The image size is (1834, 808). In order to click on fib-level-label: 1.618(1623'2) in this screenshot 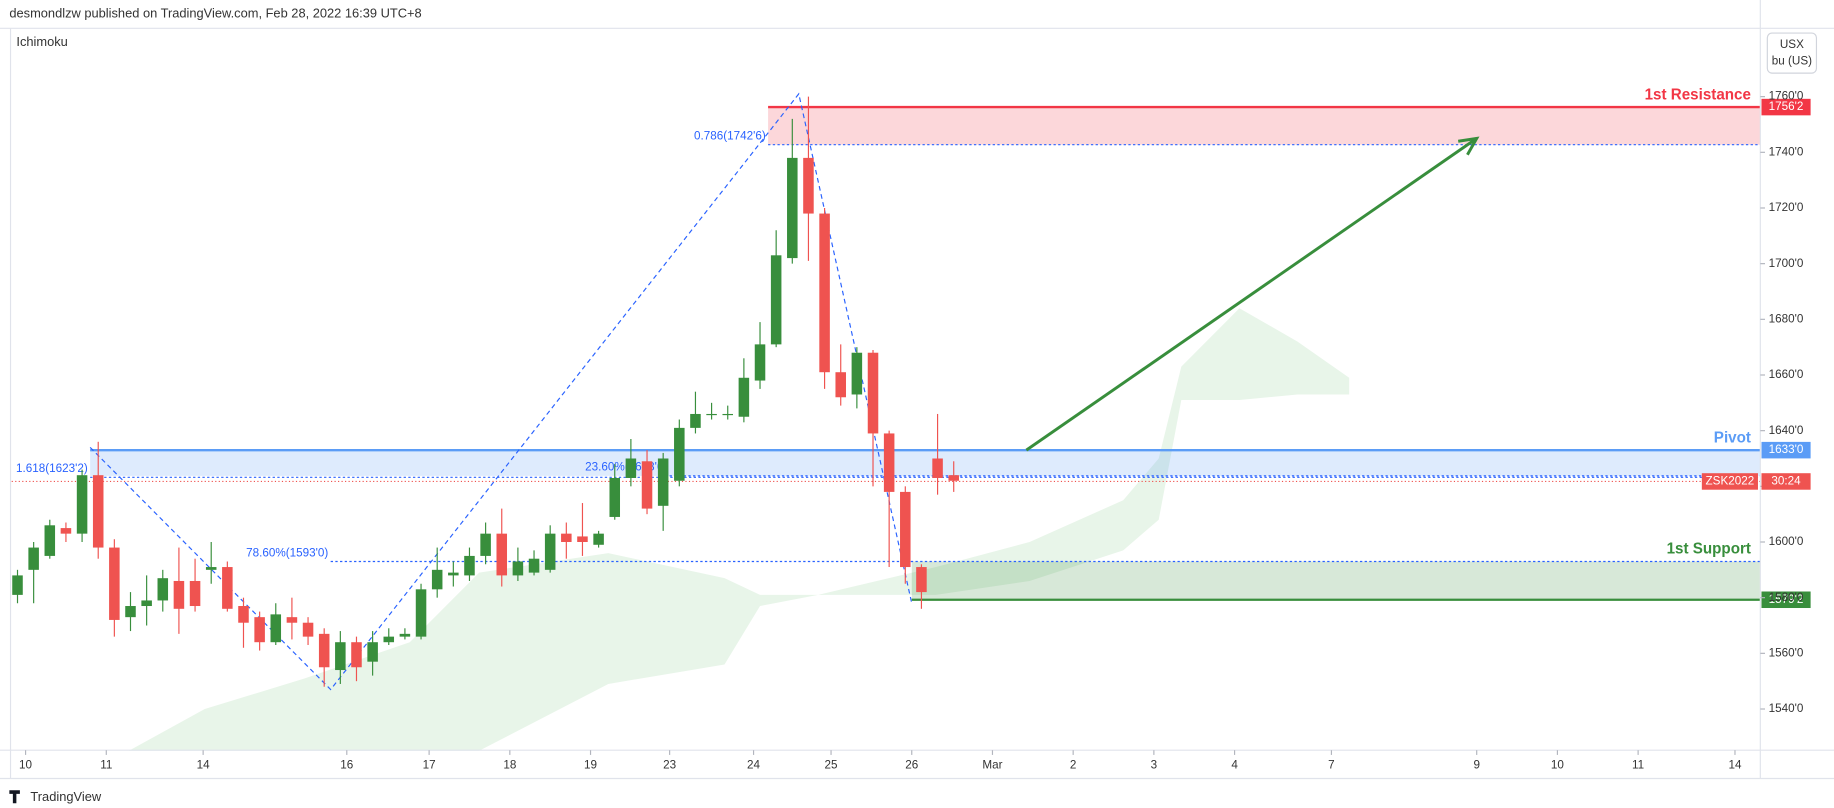, I will do `click(52, 468)`.